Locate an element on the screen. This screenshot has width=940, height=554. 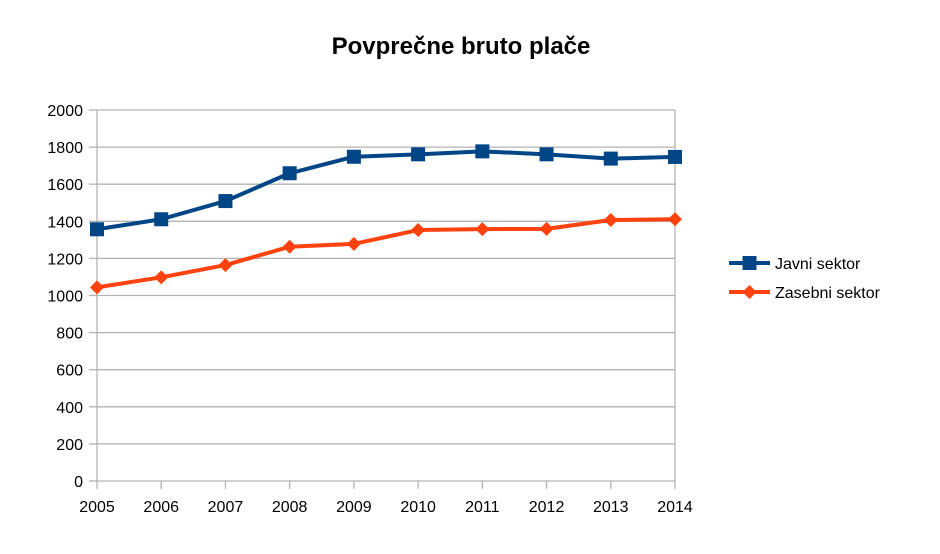
x-axis-tick-labels: 2005 2006 2007 2008 2009 2010 2011 2012 2013 2014 is located at coordinates (386, 507).